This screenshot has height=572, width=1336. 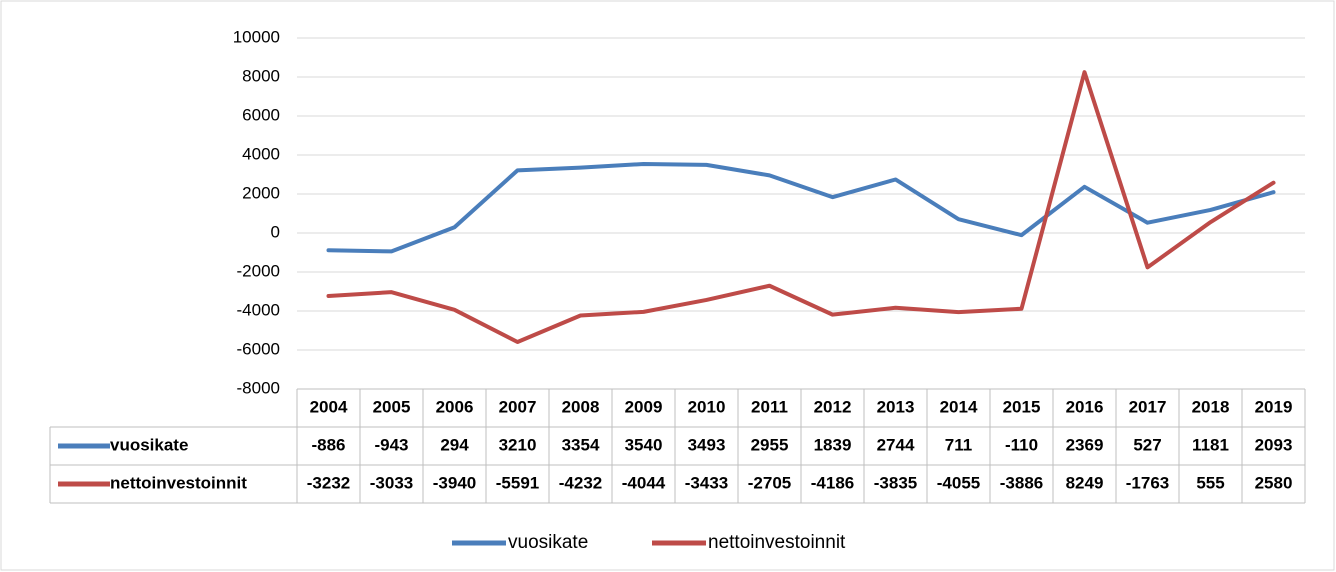 I want to click on table-cell: 2580, so click(x=1274, y=482).